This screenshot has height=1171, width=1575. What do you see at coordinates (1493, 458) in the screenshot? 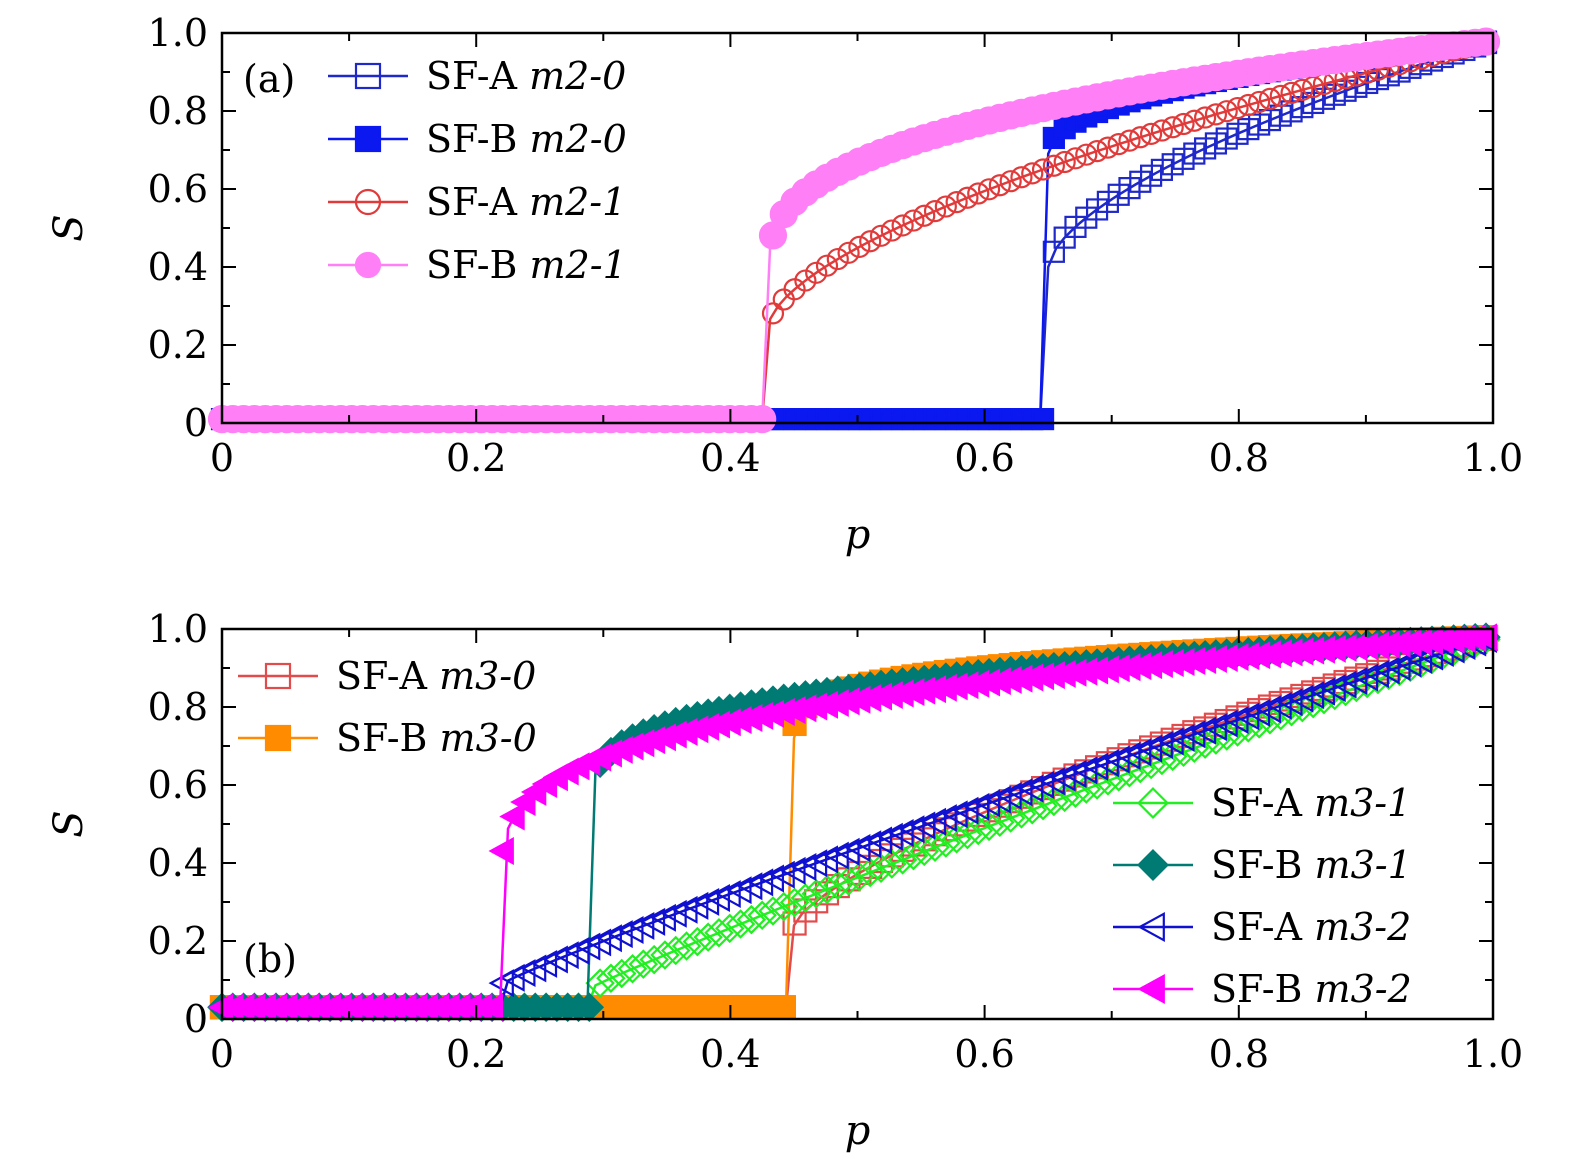
I see `x-tick-label: 1.0` at bounding box center [1493, 458].